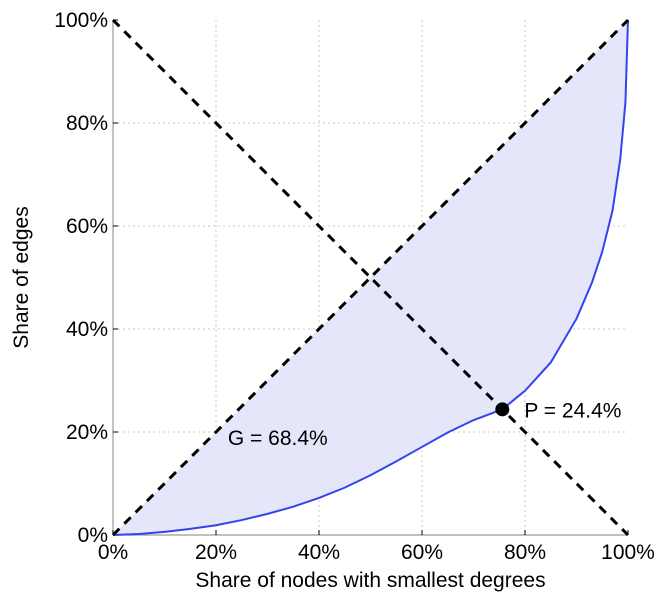  Describe the element at coordinates (319, 552) in the screenshot. I see `x-tick-label: 40%` at that location.